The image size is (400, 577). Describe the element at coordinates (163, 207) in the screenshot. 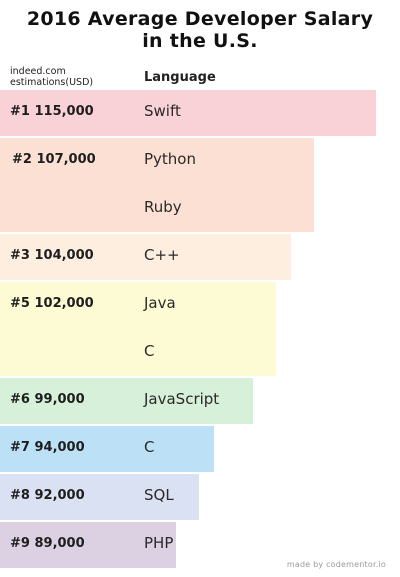

I see `language-label: Ruby` at that location.